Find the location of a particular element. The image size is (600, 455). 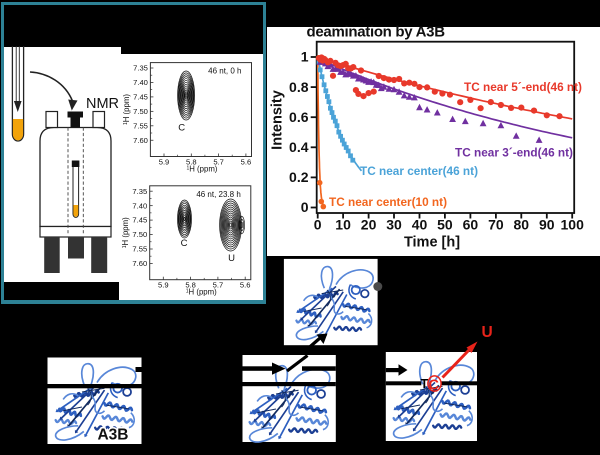

svg-text: TC near 5´-end(46 nt) is located at coordinates (523, 87).